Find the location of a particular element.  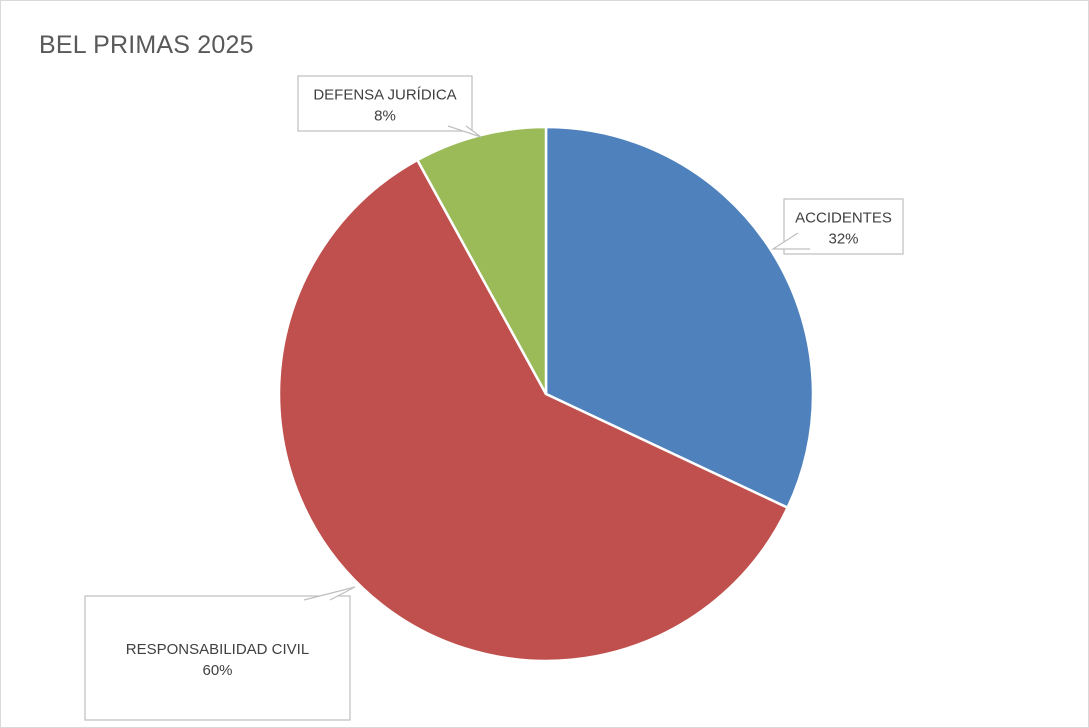

data-label-category: DEFENSA JURÍDICA is located at coordinates (384, 95).